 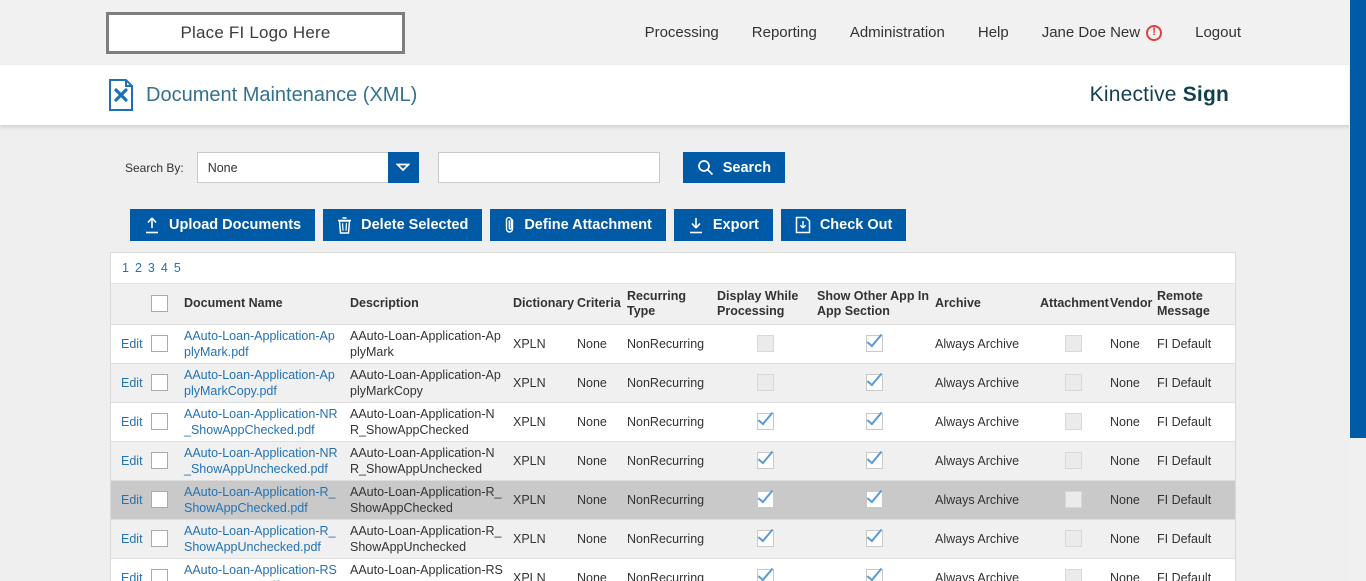 I want to click on search-icon, so click(x=705, y=168).